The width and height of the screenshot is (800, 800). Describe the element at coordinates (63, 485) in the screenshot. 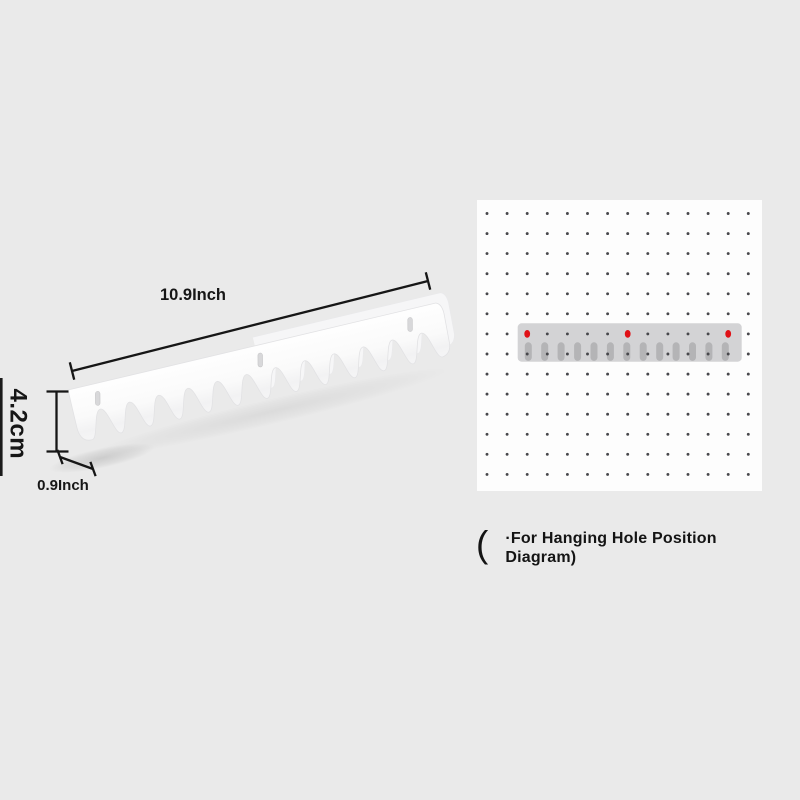

I see `depth-dimension-label: 0.9Inch` at that location.